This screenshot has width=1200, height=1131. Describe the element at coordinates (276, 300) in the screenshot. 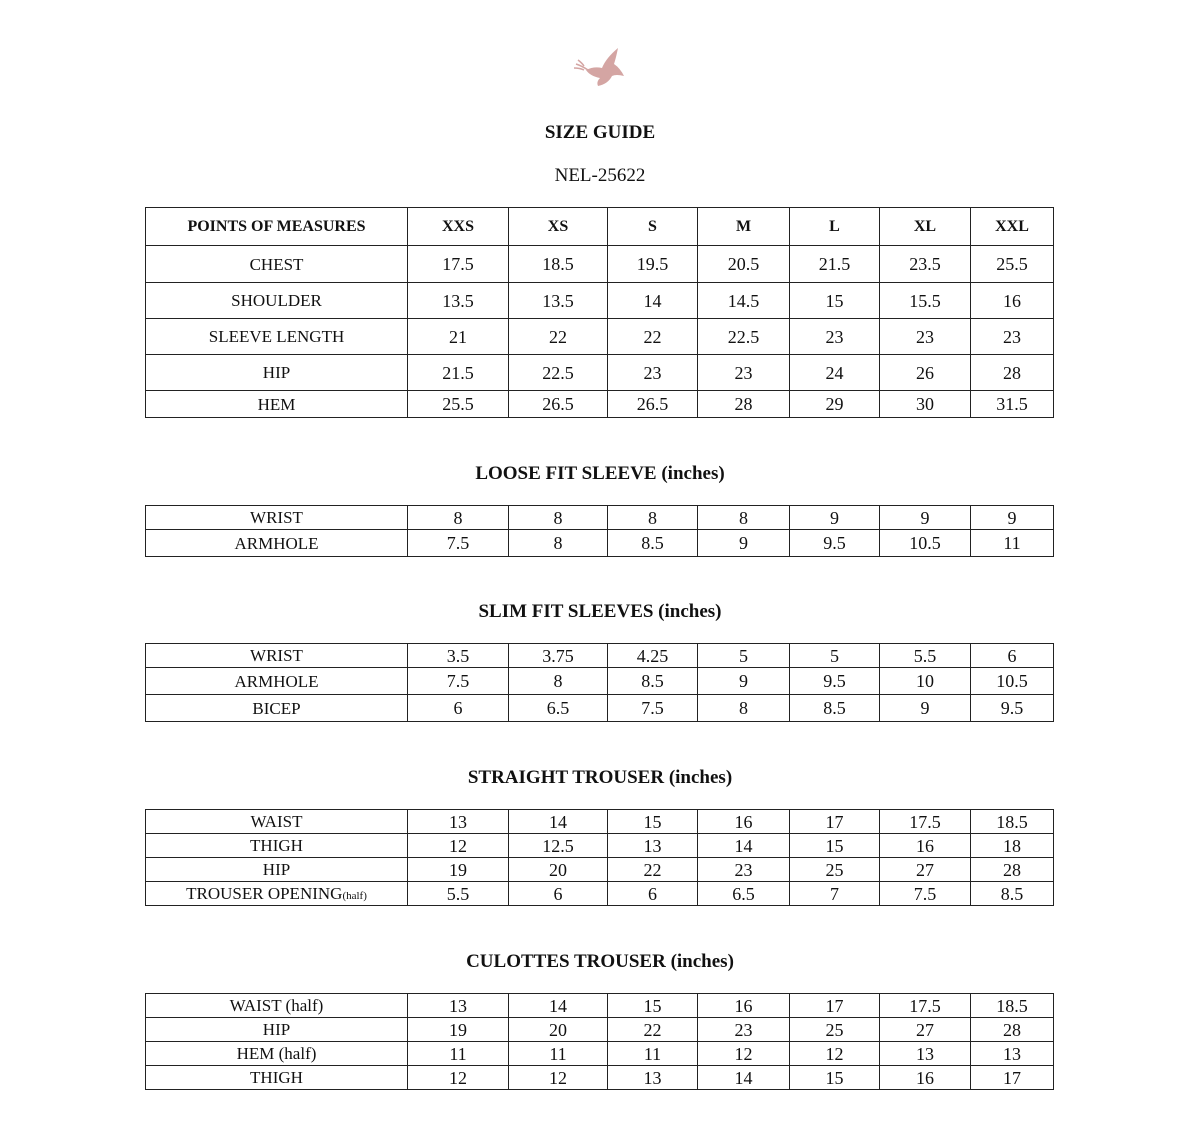

I see `row-label: SHOULDER` at that location.